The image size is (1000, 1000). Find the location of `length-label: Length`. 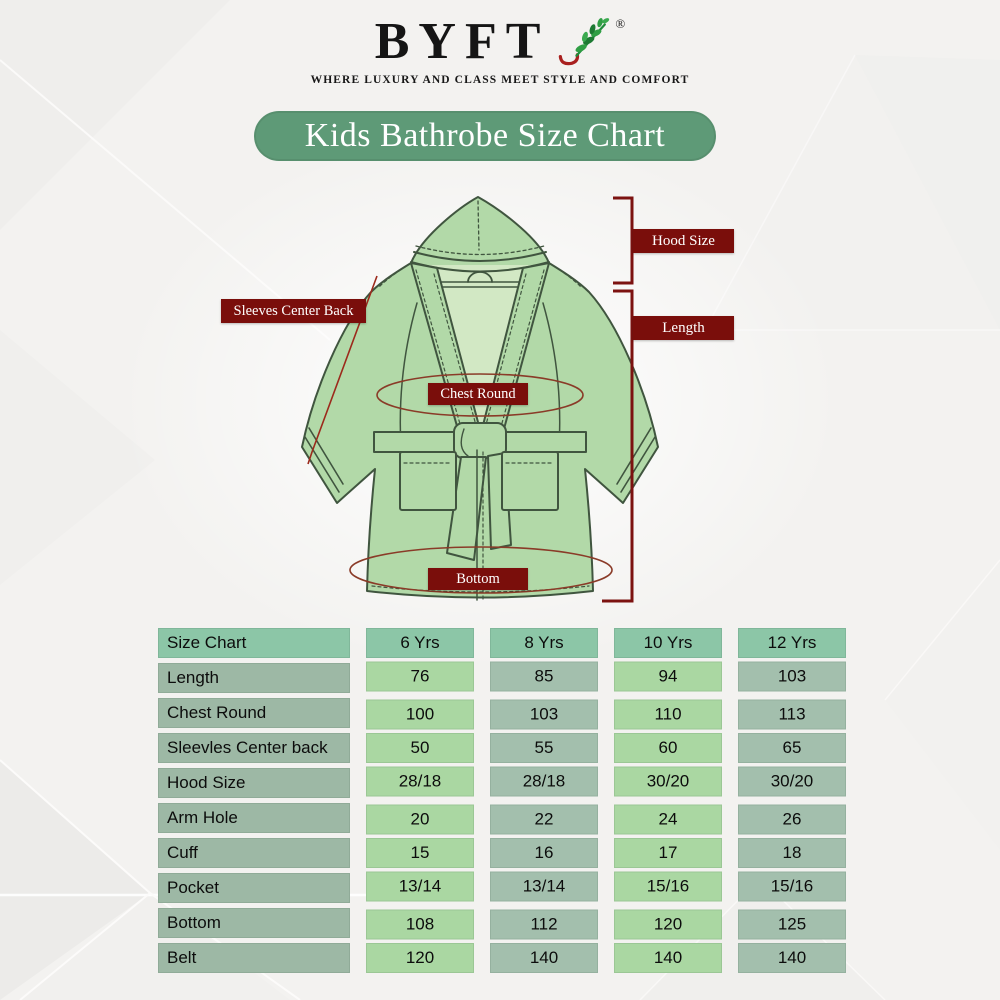

length-label: Length is located at coordinates (683, 328).